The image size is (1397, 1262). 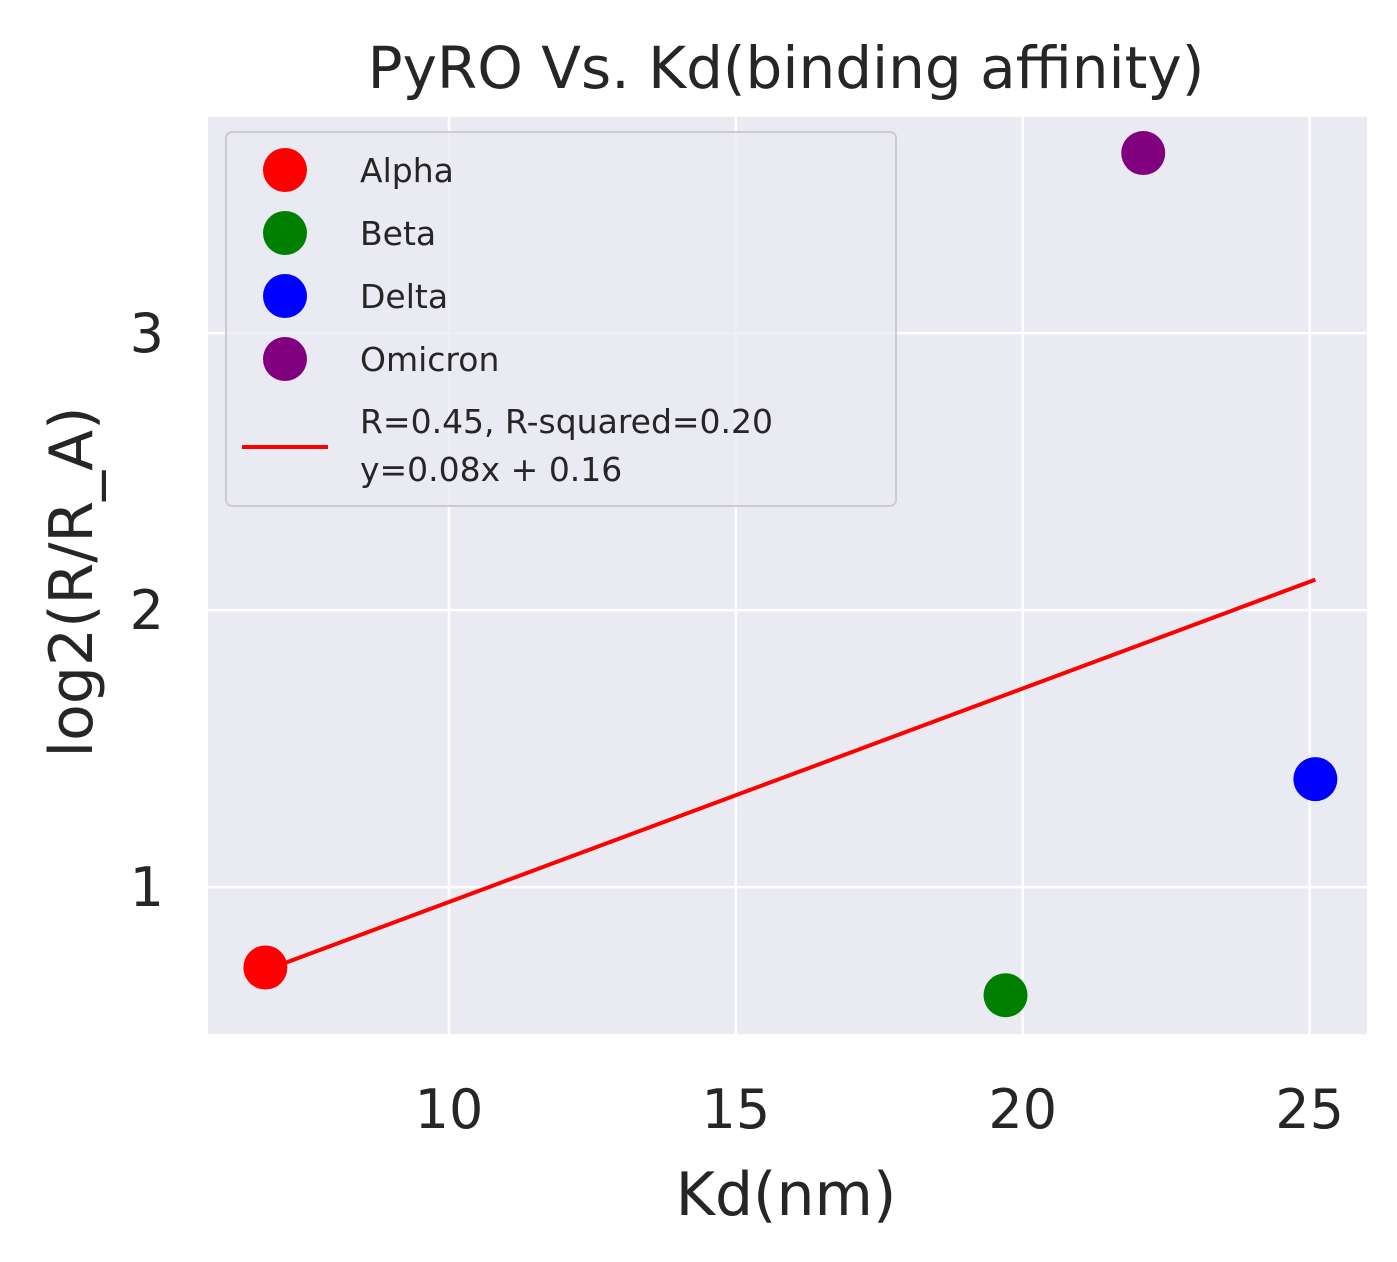 What do you see at coordinates (147, 887) in the screenshot?
I see `y-tick-label: 1` at bounding box center [147, 887].